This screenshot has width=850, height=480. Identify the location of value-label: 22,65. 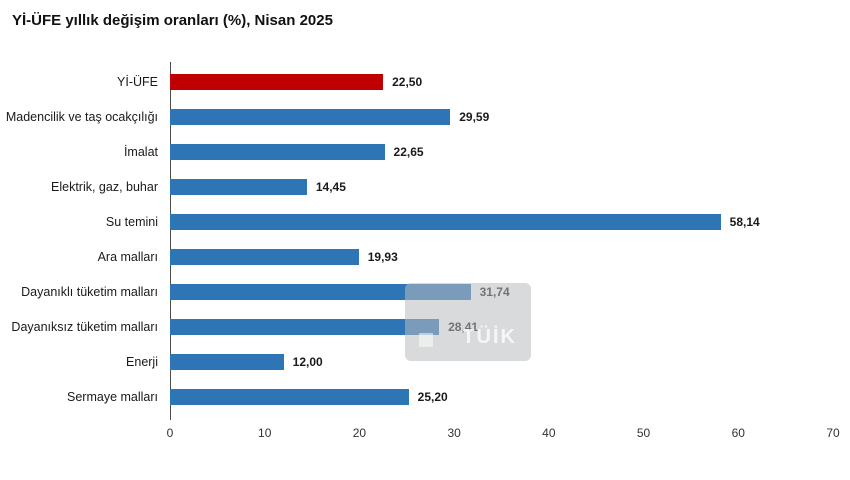
(408, 151).